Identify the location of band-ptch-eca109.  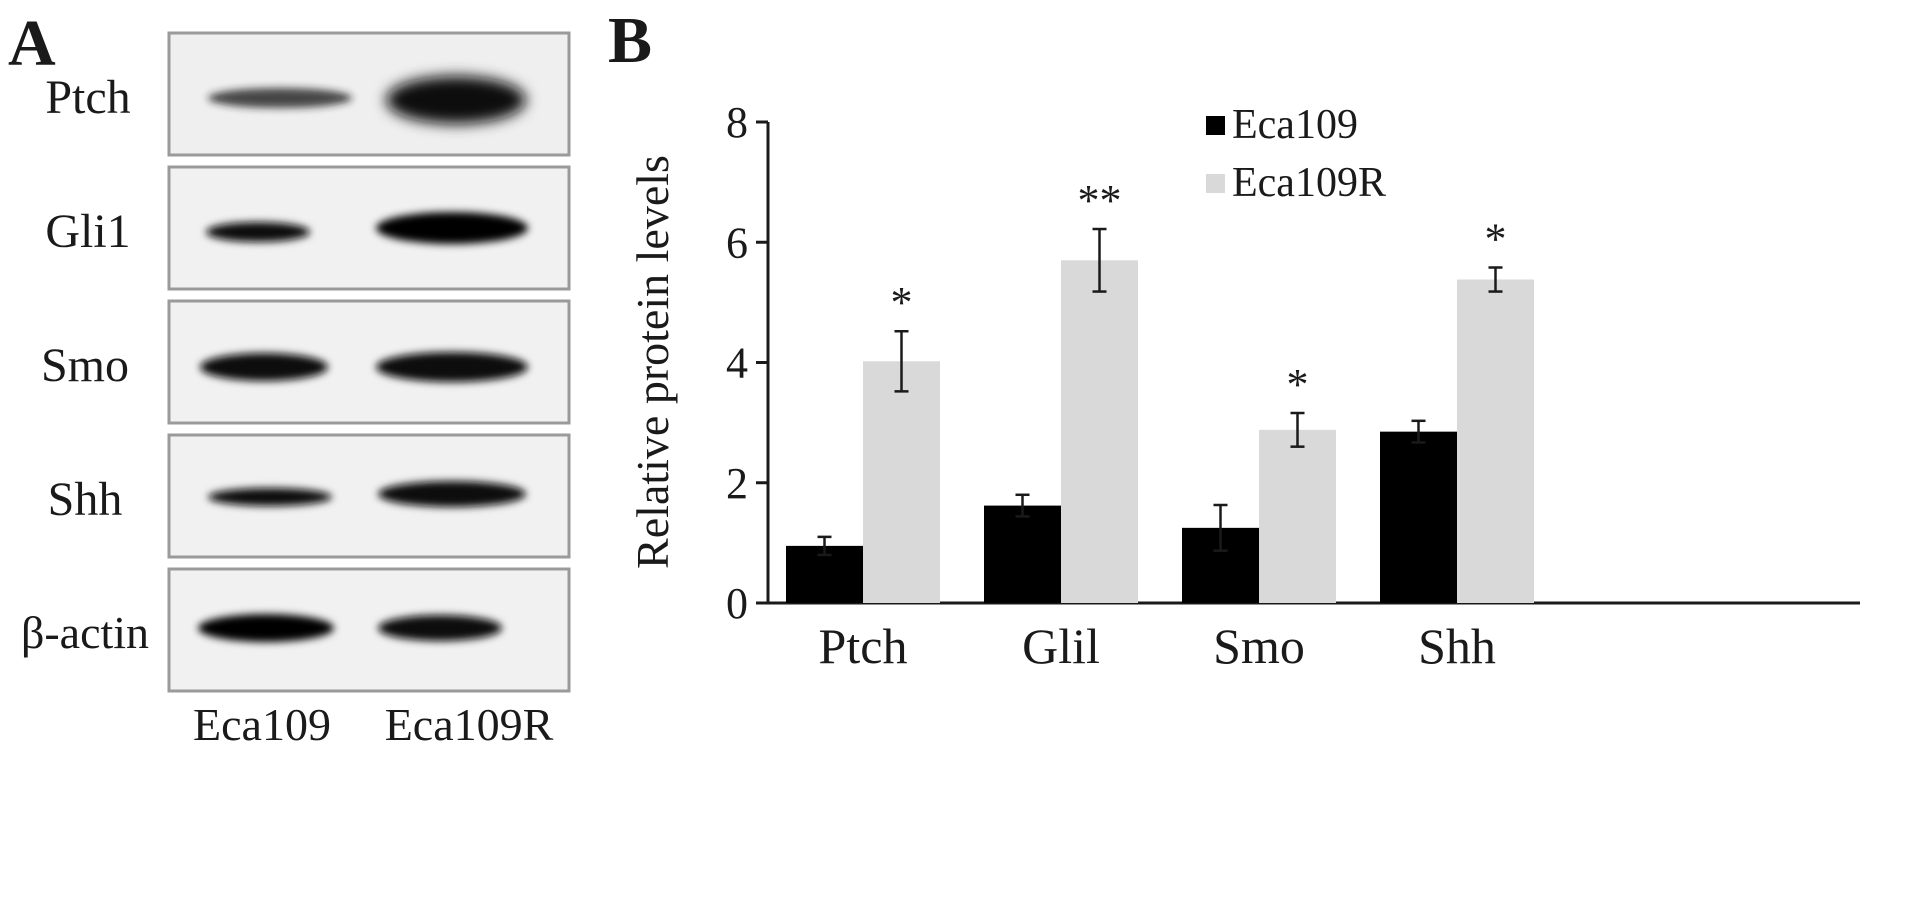
(280, 98).